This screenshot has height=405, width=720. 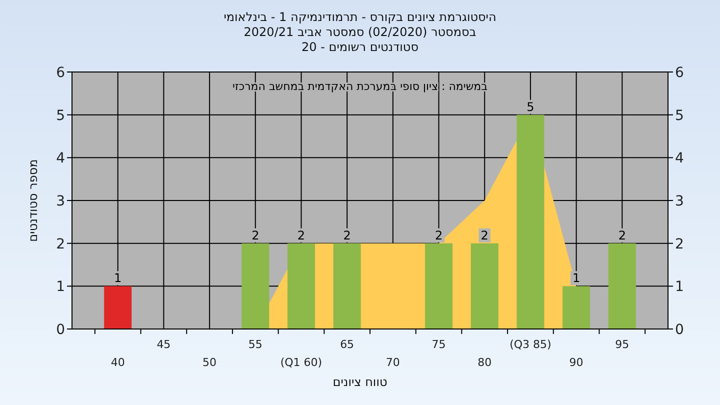 What do you see at coordinates (485, 362) in the screenshot?
I see `x-tick-label: 80` at bounding box center [485, 362].